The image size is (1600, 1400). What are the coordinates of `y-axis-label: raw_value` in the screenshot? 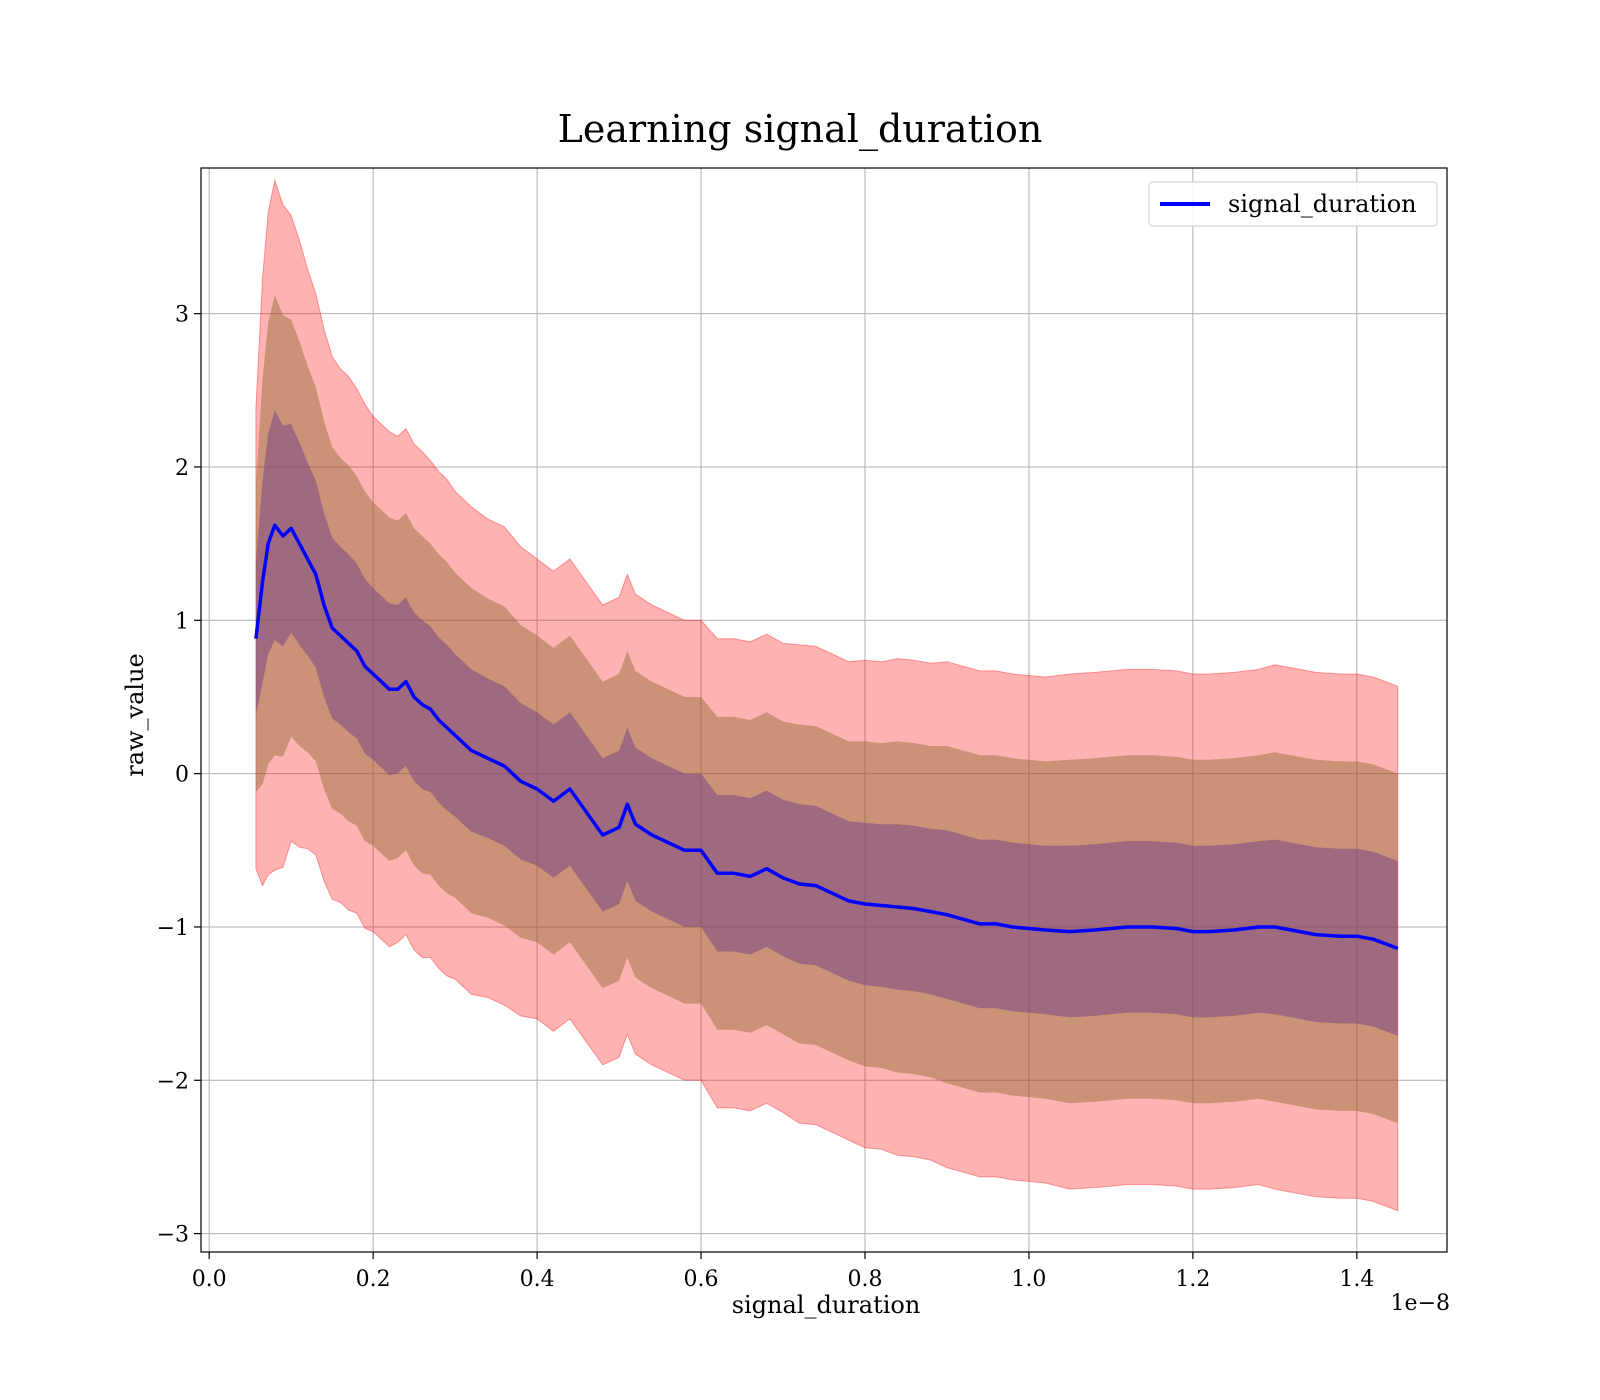 It's located at (135, 715).